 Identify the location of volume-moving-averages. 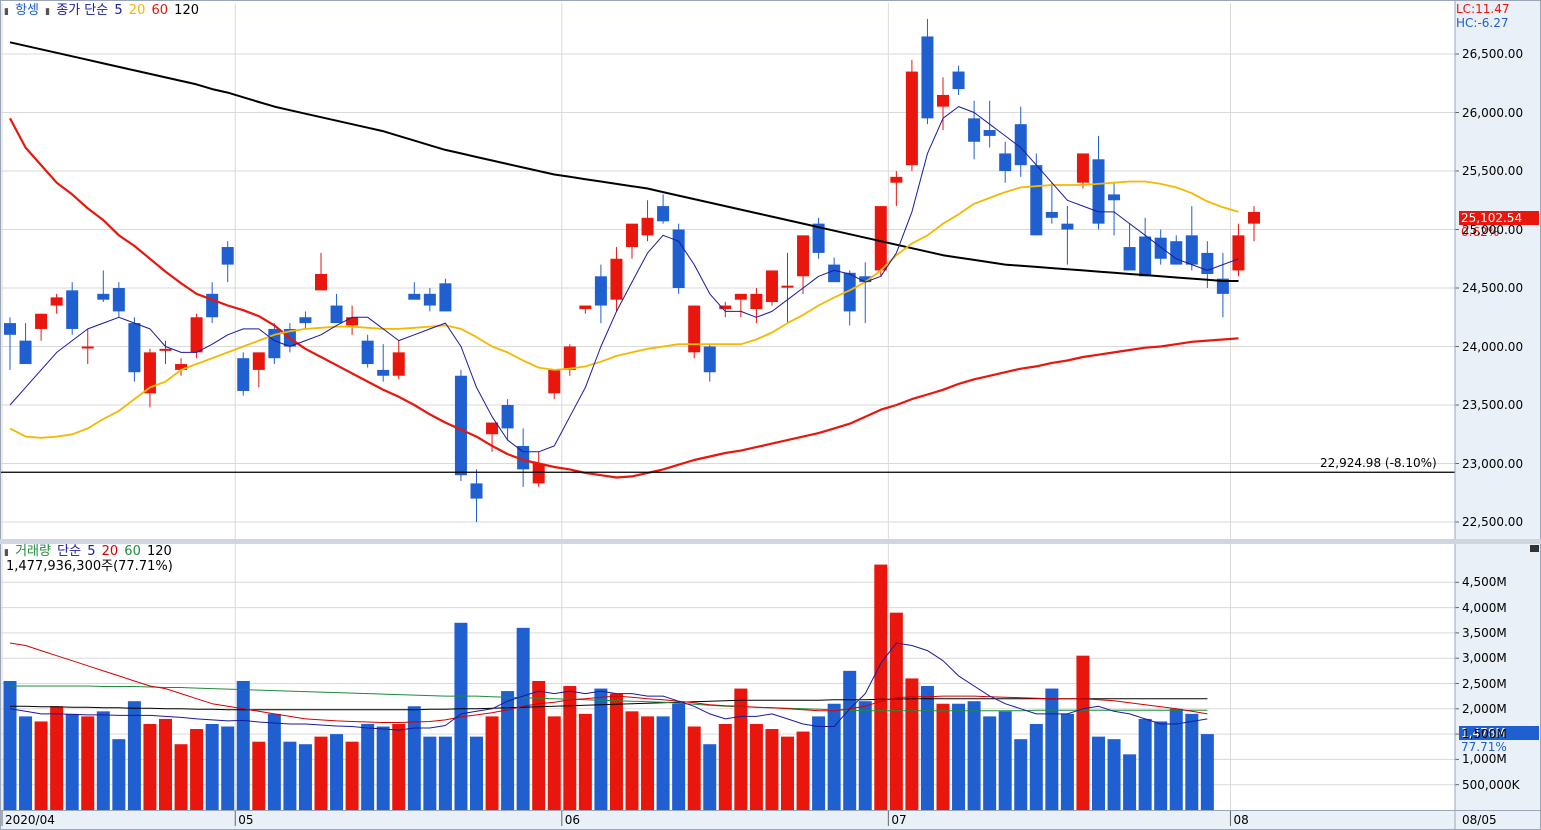
(608, 686).